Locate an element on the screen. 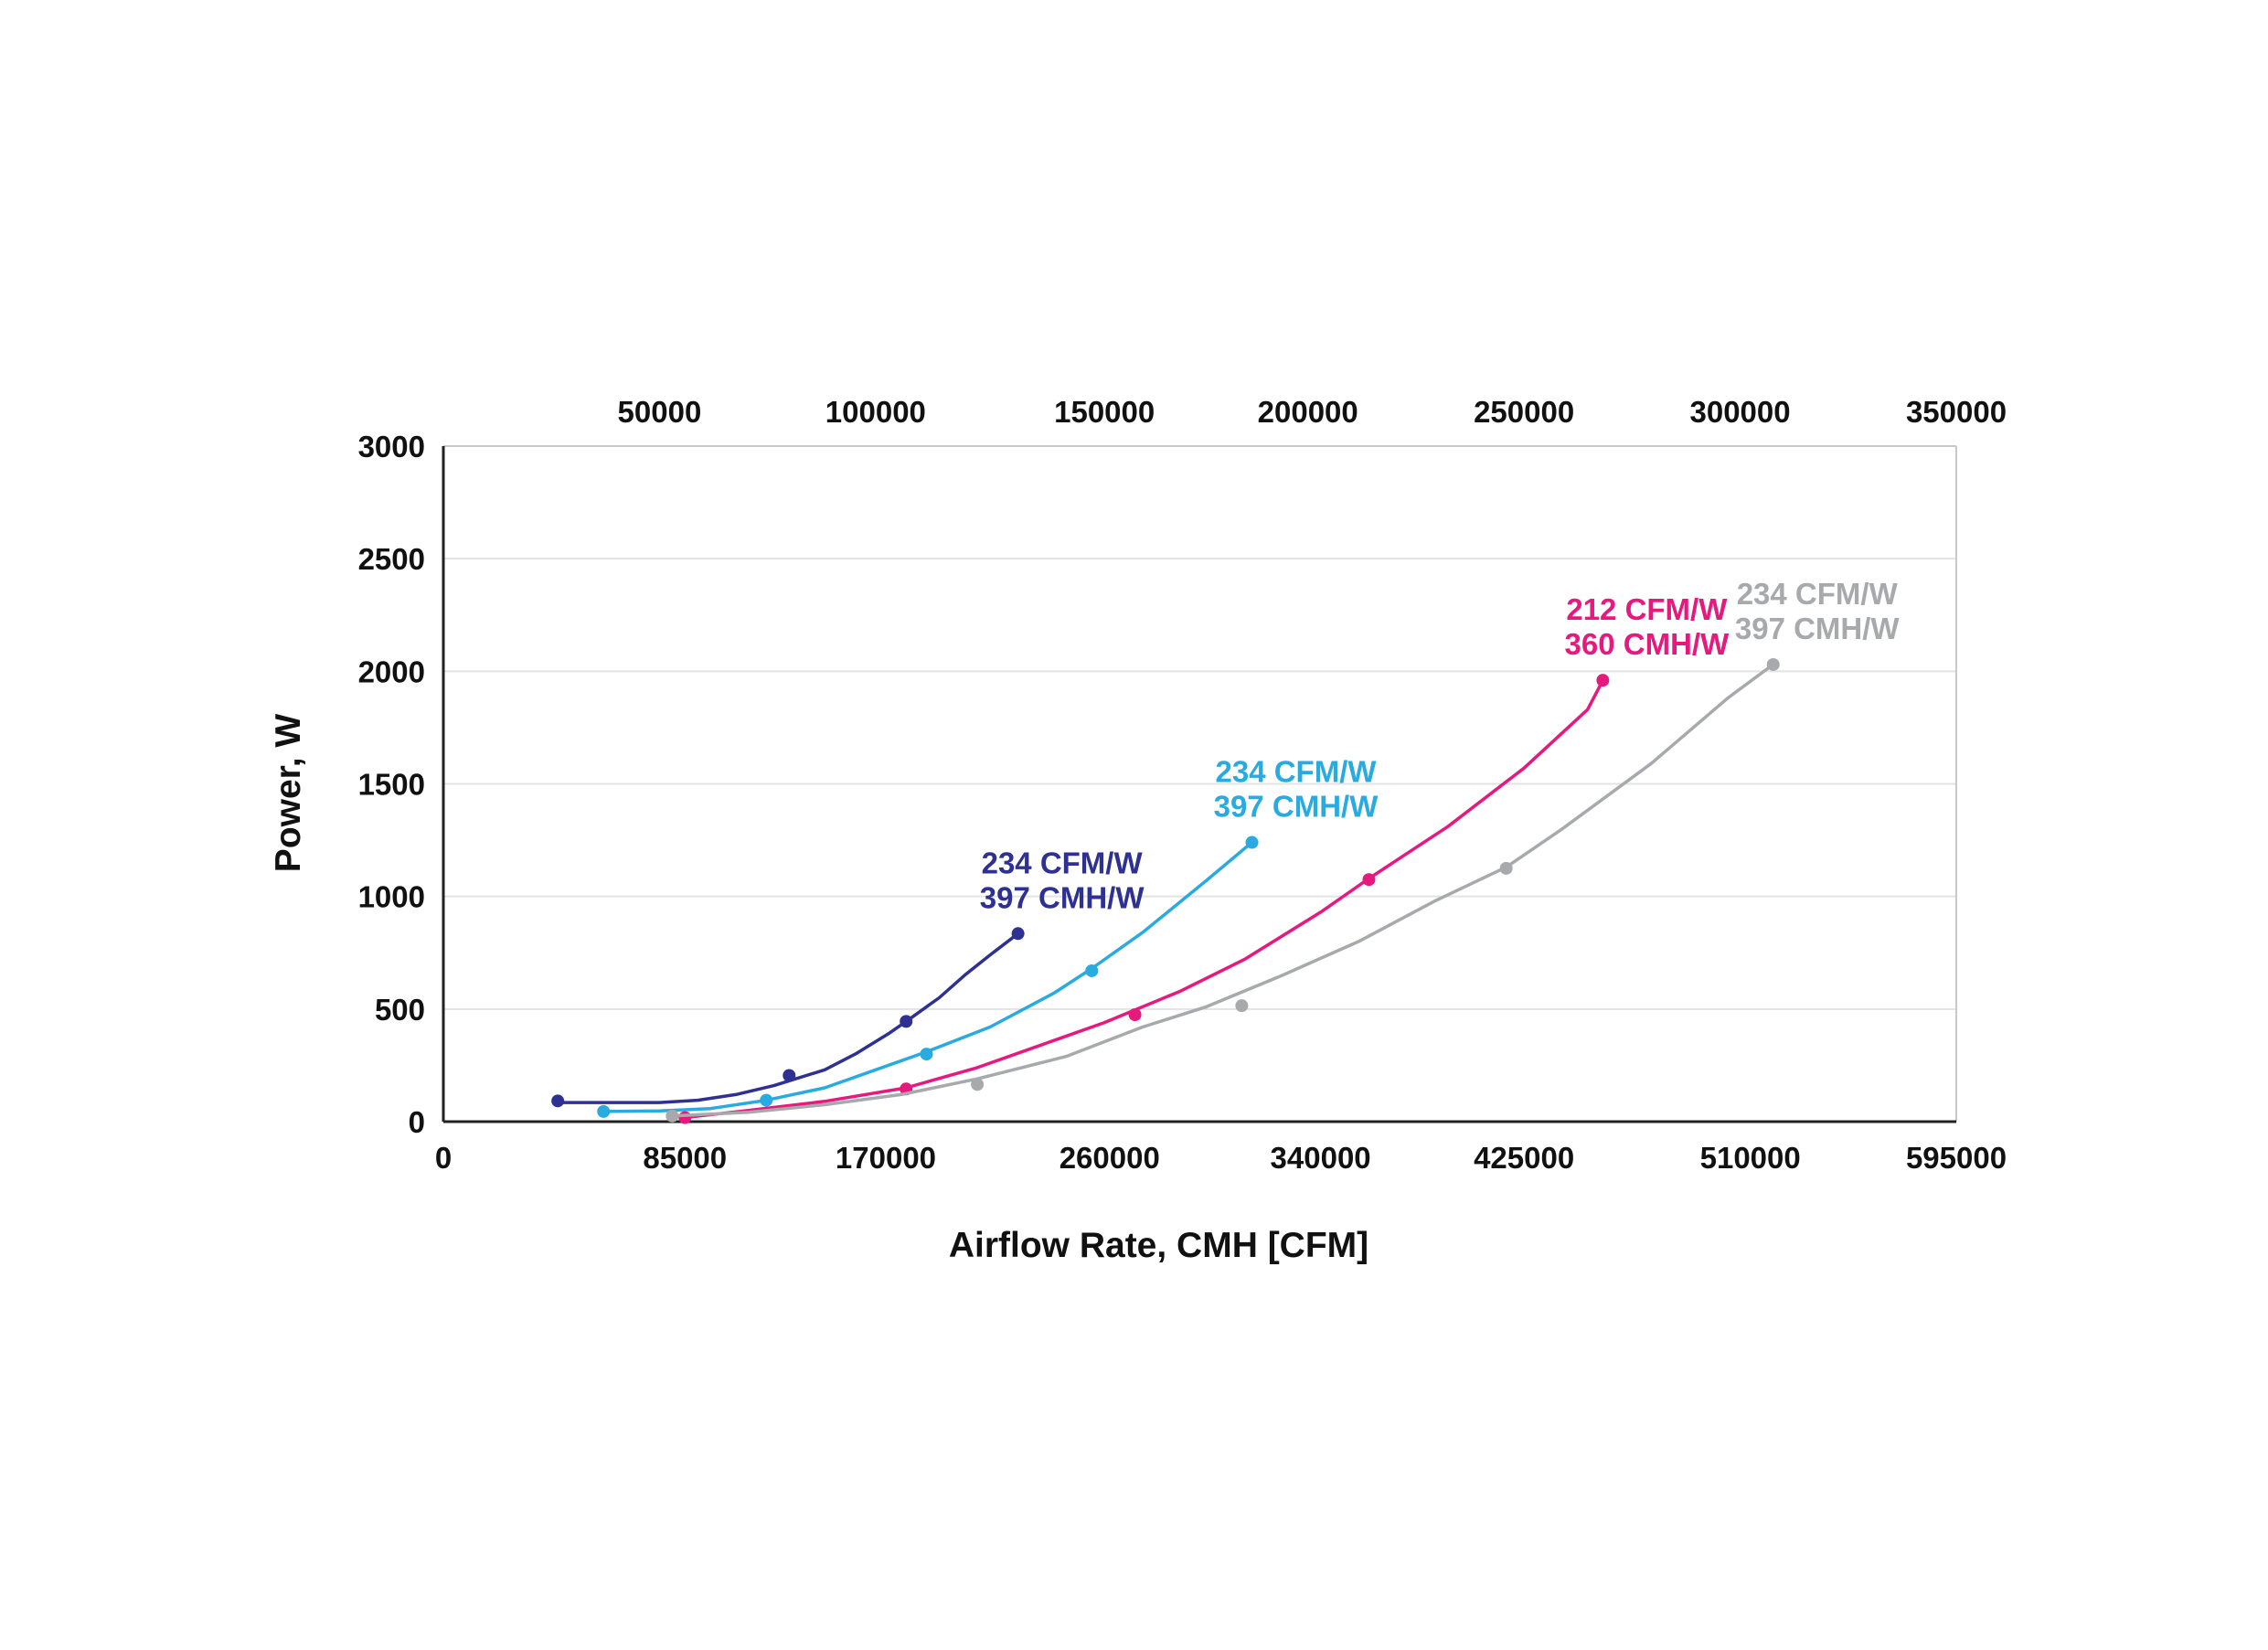  y-tick-label: 1500 is located at coordinates (391, 785).